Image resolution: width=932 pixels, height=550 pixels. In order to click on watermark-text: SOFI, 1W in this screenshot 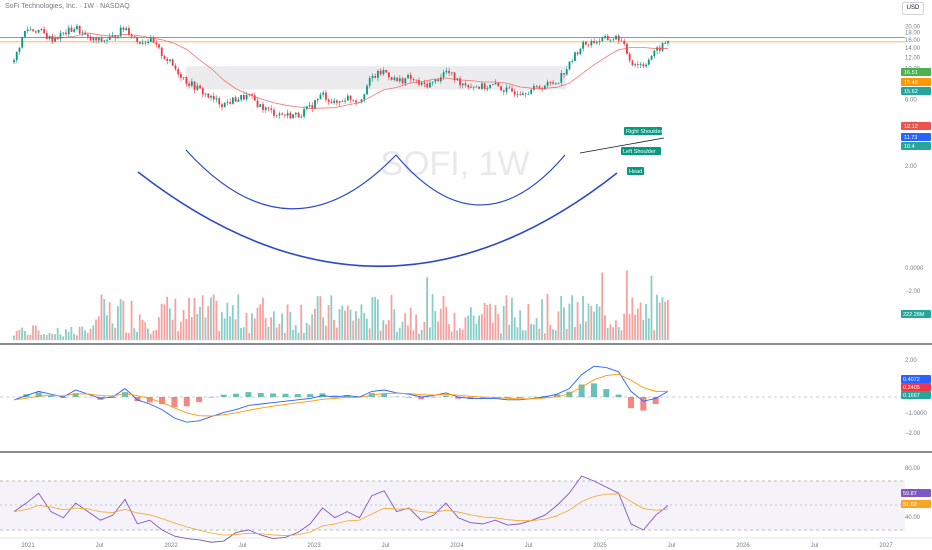, I will do `click(454, 164)`.